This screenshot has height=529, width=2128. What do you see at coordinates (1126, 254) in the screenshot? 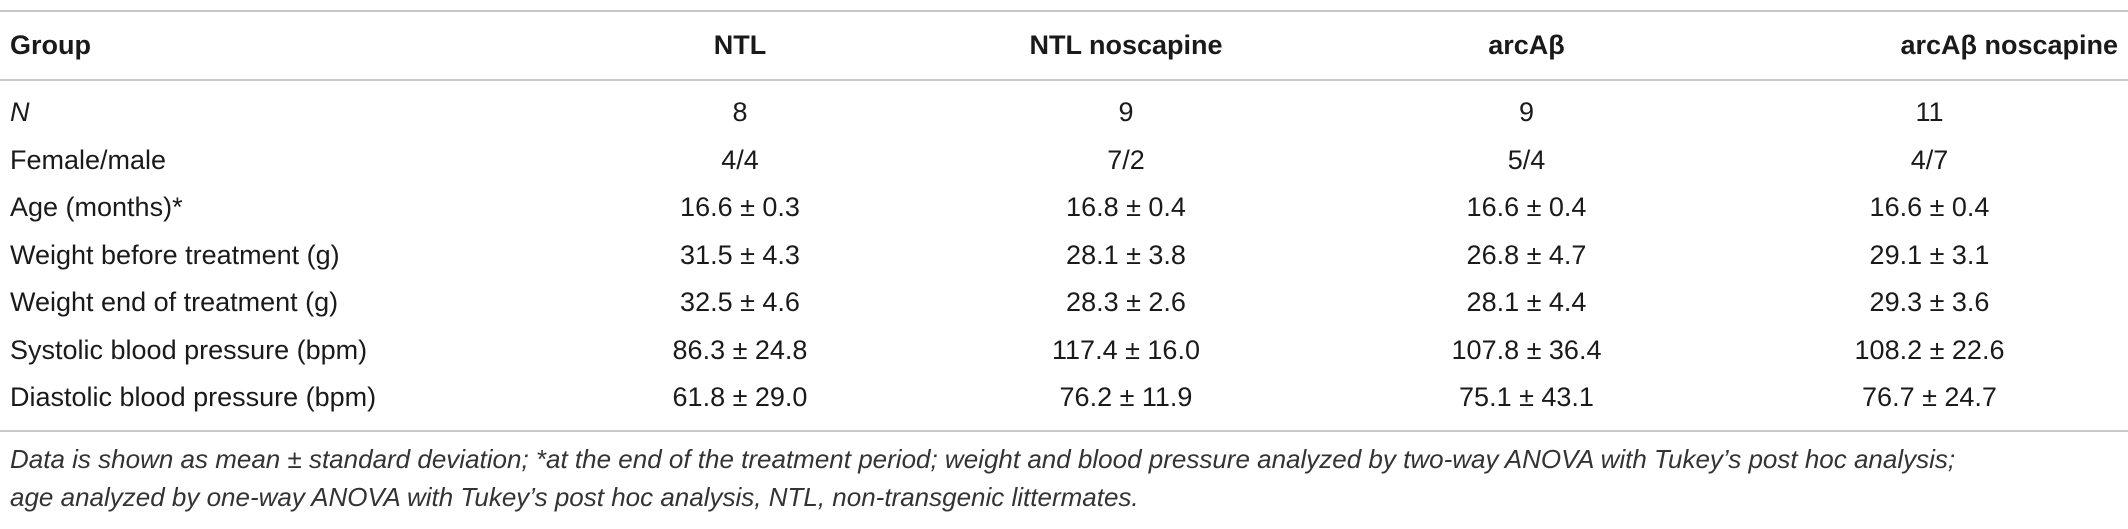
I see `table-cell: 28.1 ± 3.8` at bounding box center [1126, 254].